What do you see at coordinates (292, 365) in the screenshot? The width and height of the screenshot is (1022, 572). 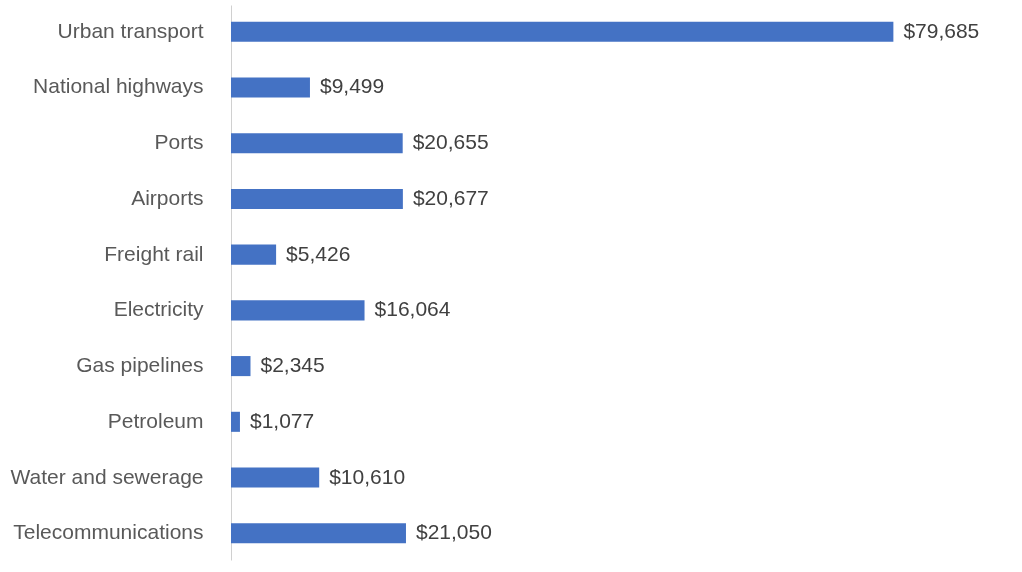 I see `data-label: $2,345` at bounding box center [292, 365].